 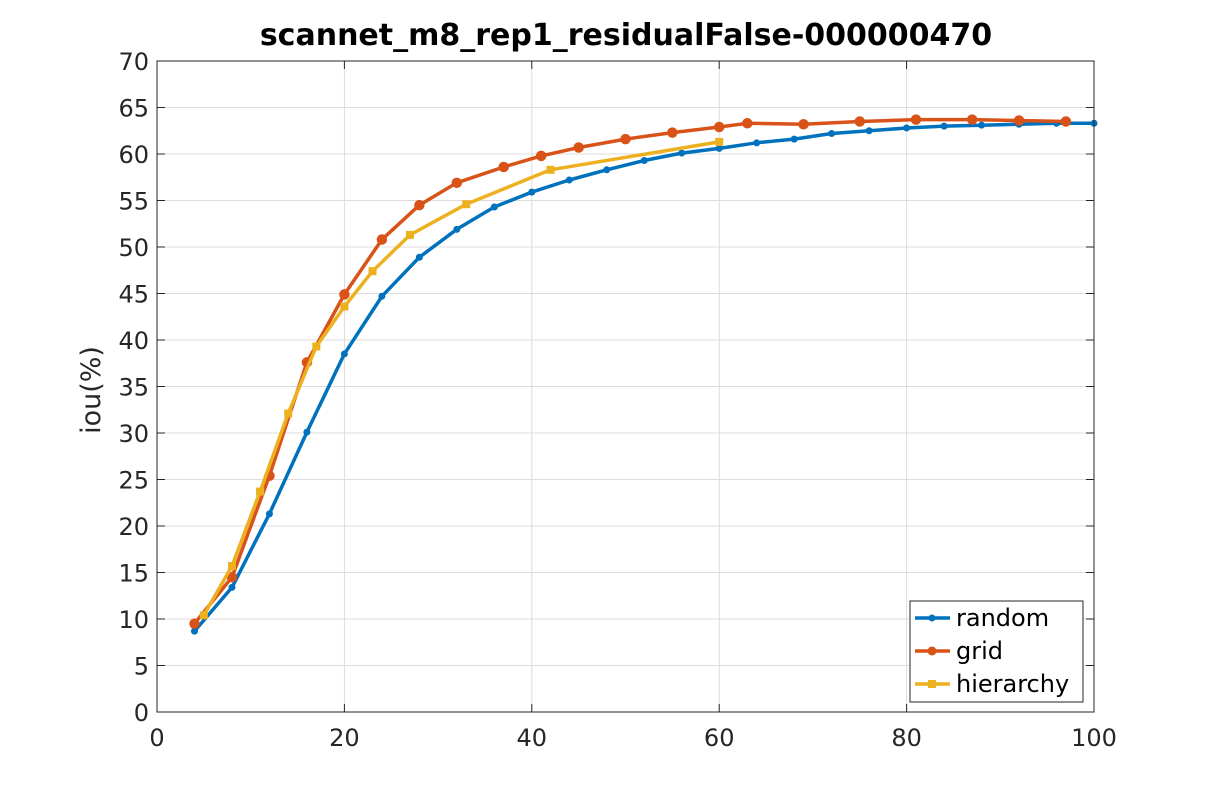 I want to click on y-tick-label: 15, so click(x=133, y=574).